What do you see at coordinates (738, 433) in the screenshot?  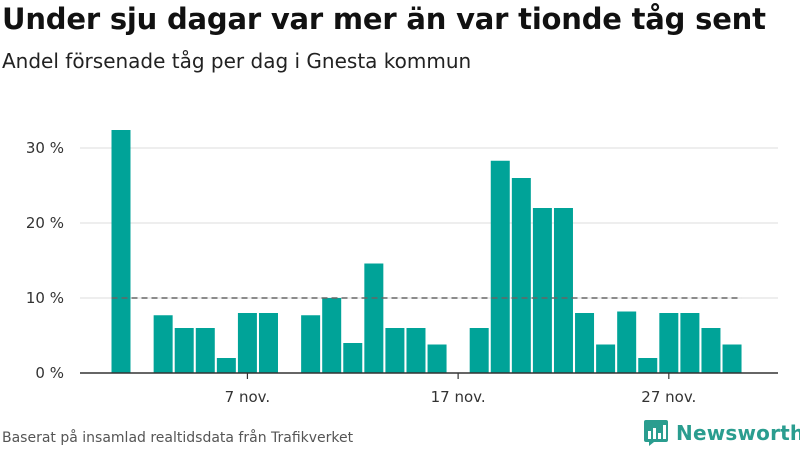 I see `brand-name: Newsworthy` at bounding box center [738, 433].